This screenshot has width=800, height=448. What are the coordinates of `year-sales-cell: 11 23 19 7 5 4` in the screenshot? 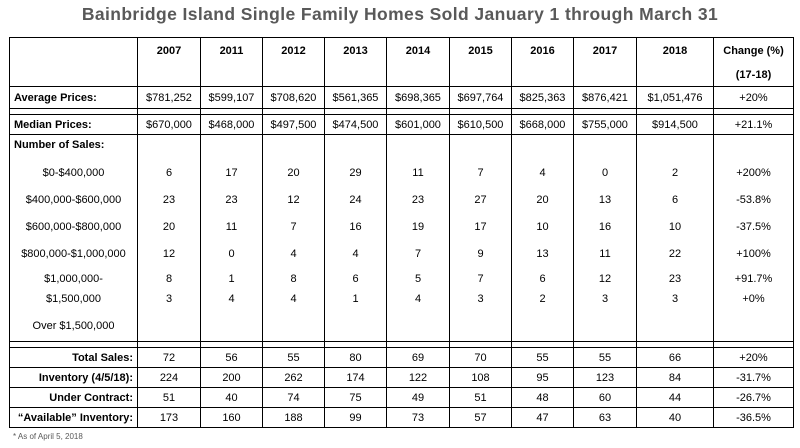 It's located at (418, 238).